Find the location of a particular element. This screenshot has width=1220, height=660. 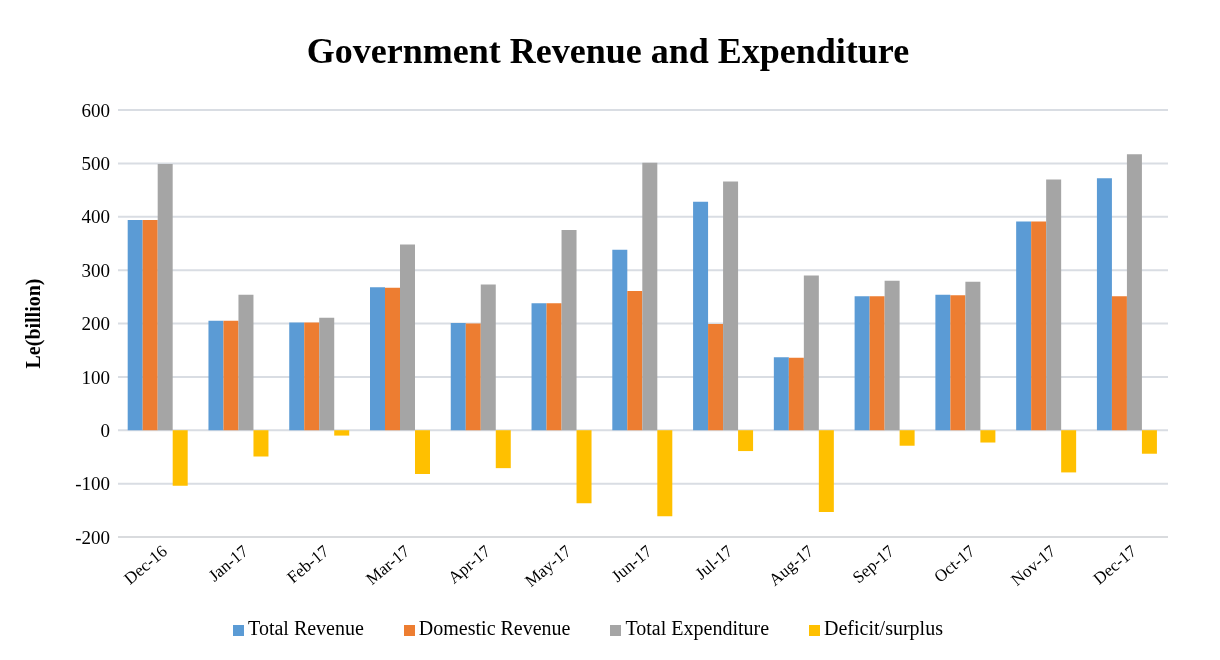

y-tick-label: 600 is located at coordinates (95, 110).